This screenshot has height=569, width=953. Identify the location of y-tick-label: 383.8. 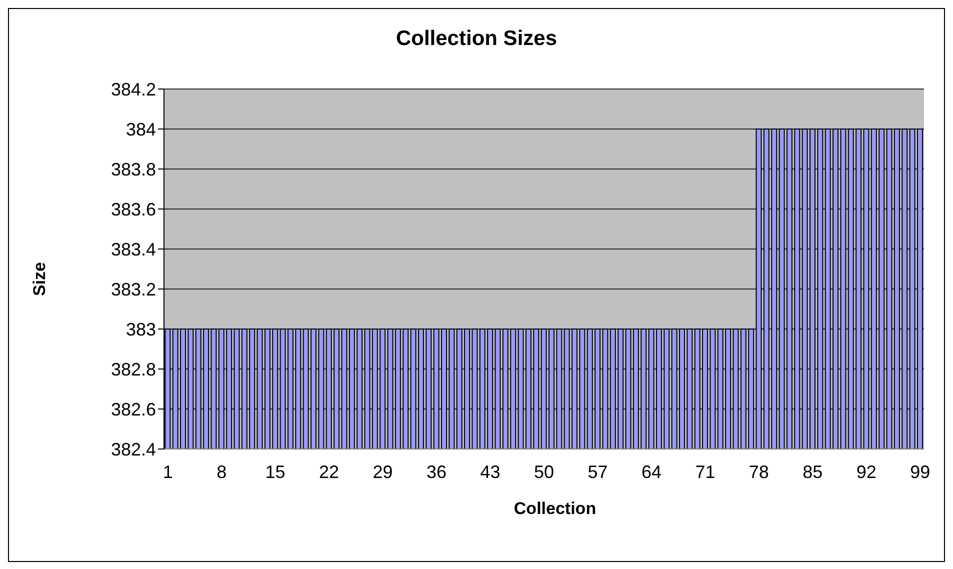
(133, 169).